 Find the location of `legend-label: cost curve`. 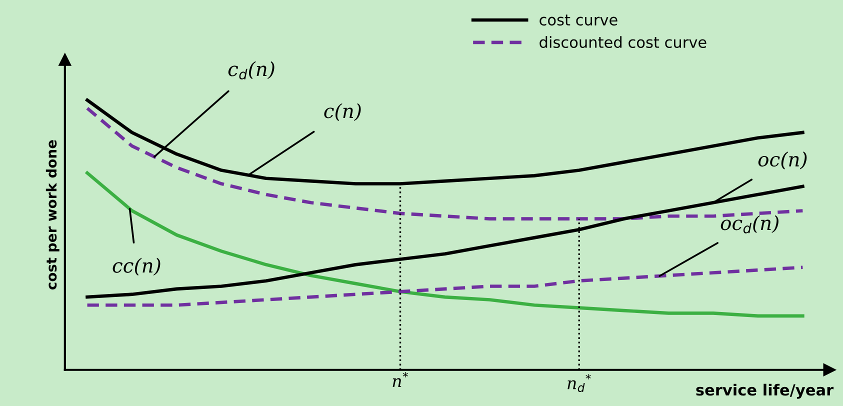

legend-label: cost curve is located at coordinates (579, 20).